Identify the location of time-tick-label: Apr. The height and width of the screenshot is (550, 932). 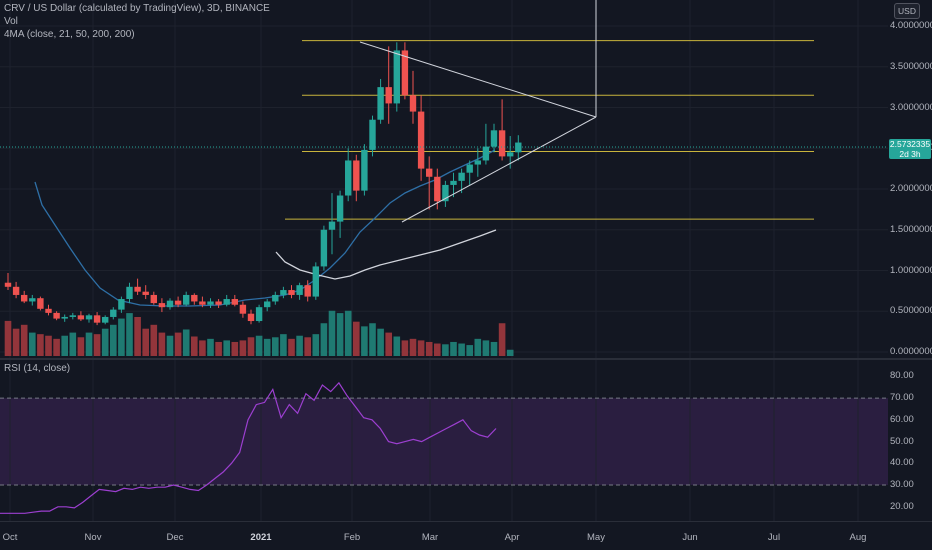
(512, 537).